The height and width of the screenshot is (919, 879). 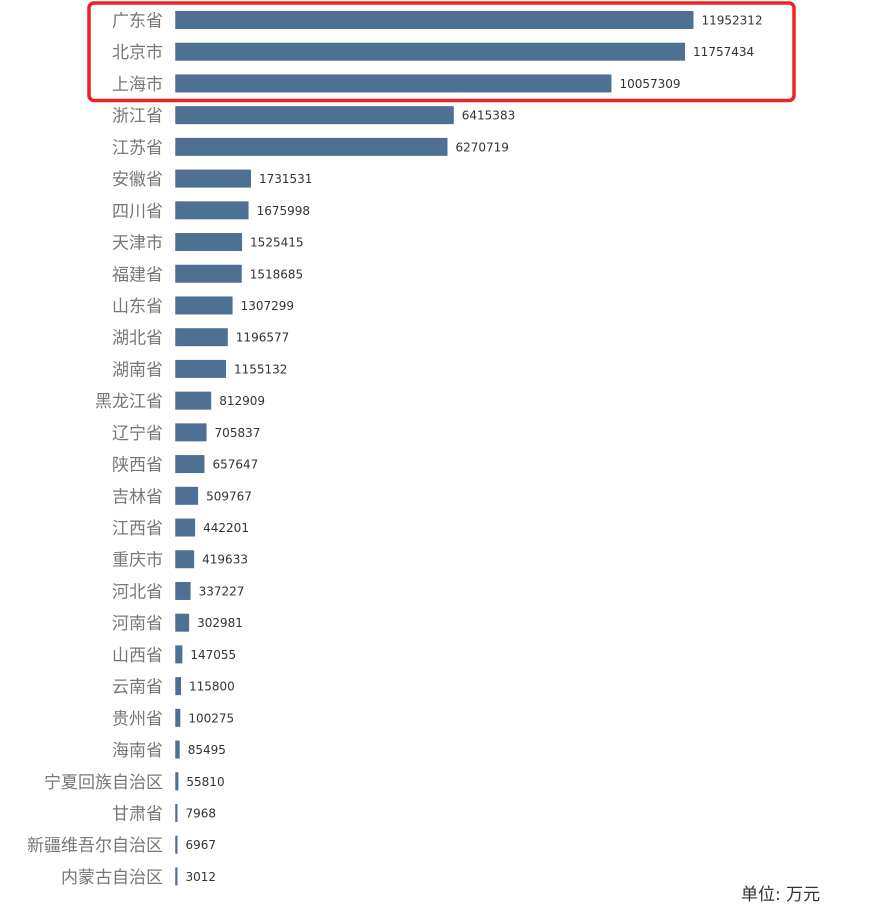 I want to click on category-label: 新疆维吾尔自治区, so click(x=95, y=846).